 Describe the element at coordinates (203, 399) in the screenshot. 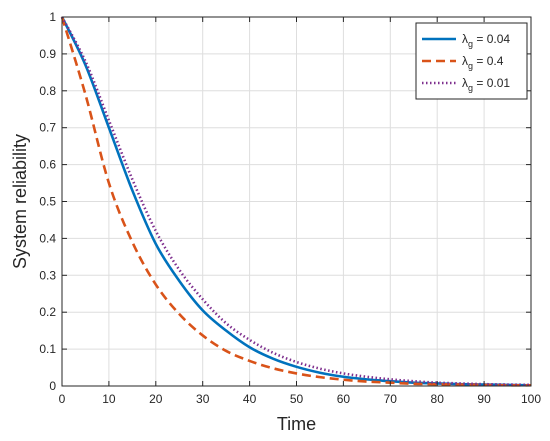

I see `x-tick-label: 30` at that location.